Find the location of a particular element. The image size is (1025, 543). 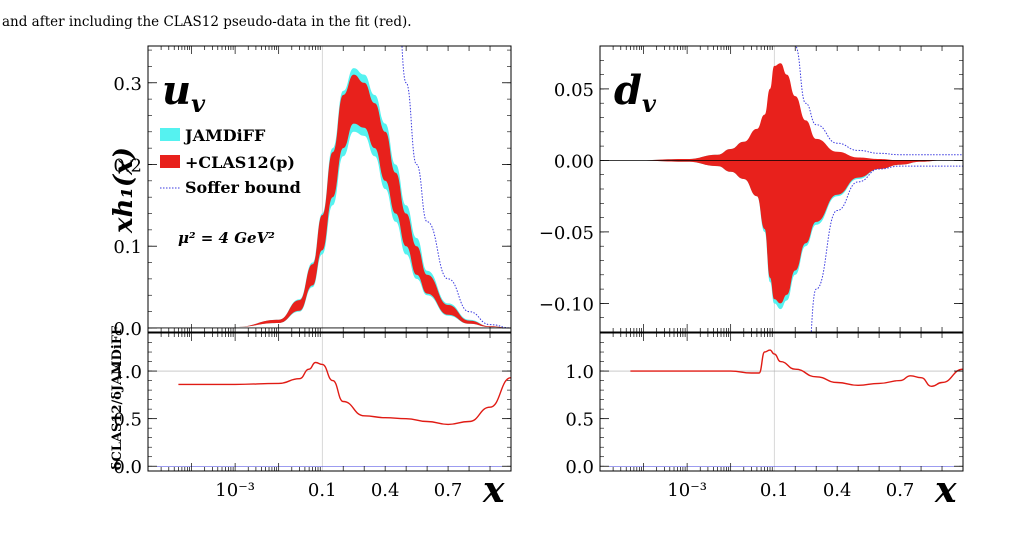

uv-bot-y-tick-label: 0.0 is located at coordinates (127, 467).